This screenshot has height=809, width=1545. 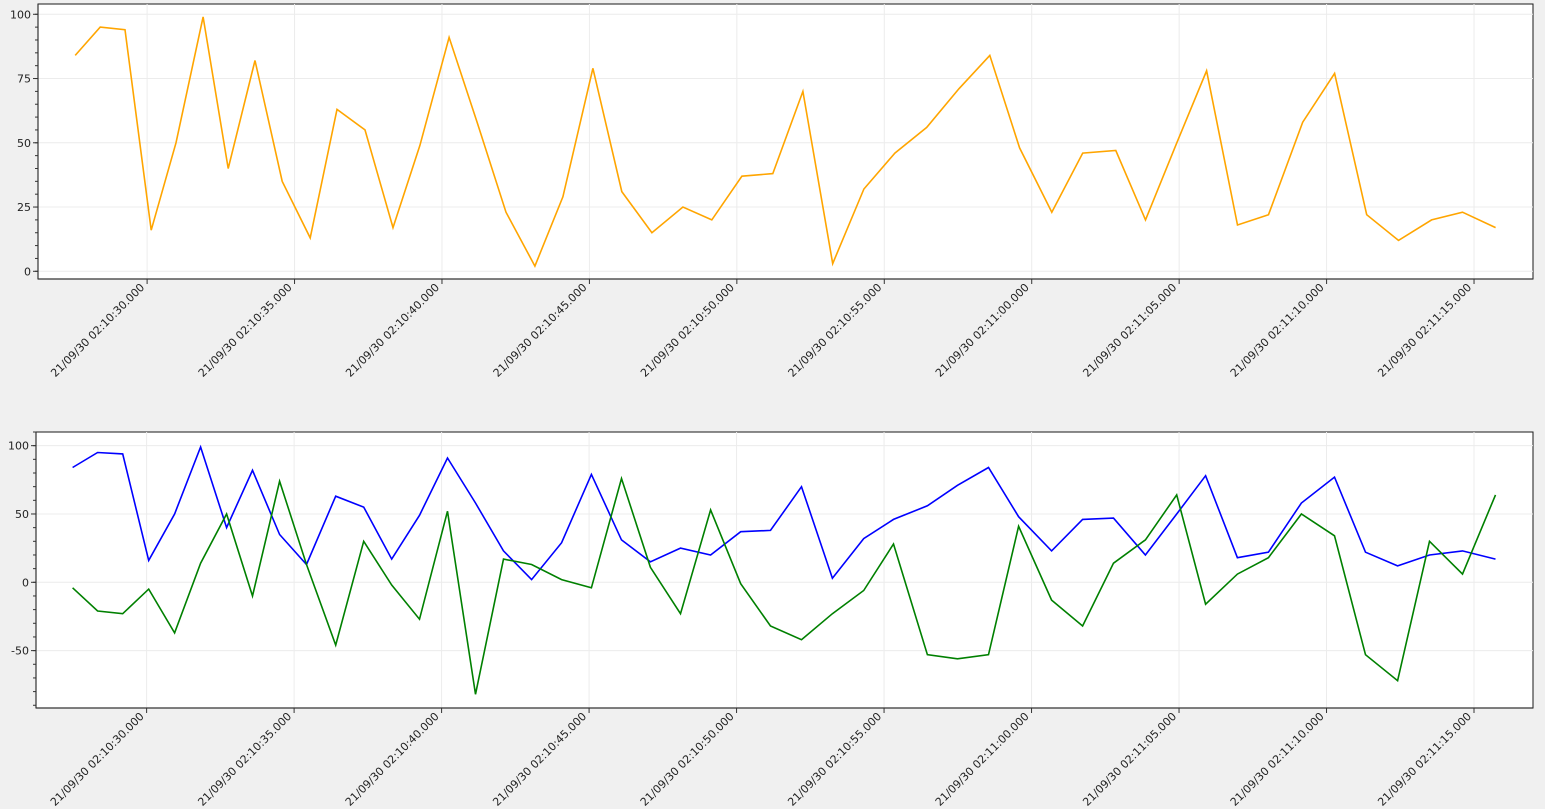 I want to click on y-axis: -50 0 50 100, so click(x=22, y=569).